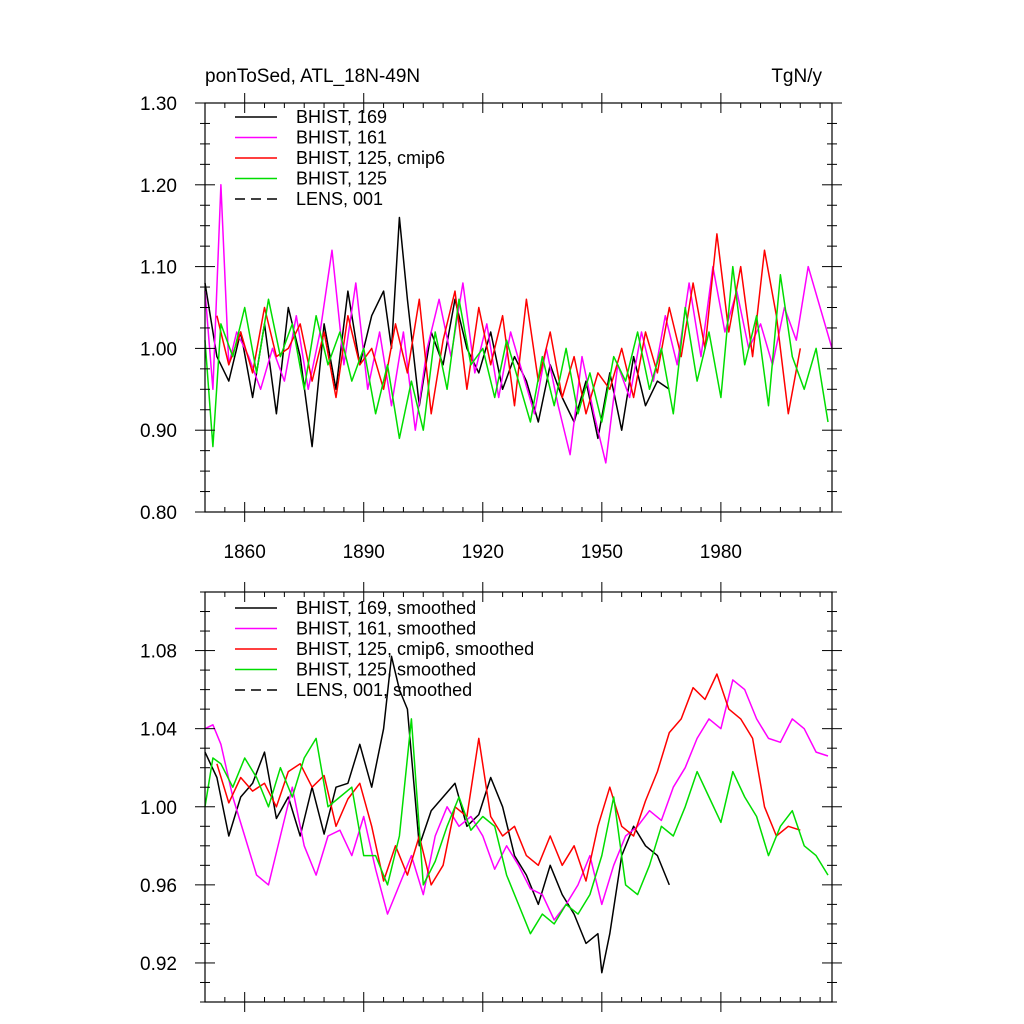 This screenshot has width=1024, height=1024. I want to click on legend-label-bhist-169: BHIST, 169, so click(341, 117).